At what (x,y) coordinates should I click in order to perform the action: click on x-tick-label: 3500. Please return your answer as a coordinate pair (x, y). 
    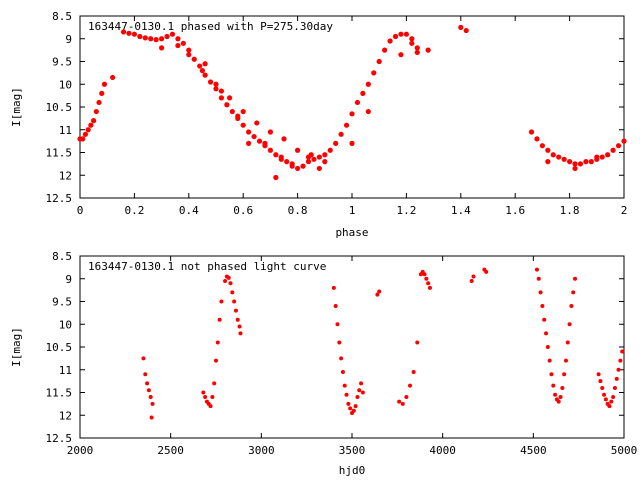
    Looking at the image, I should click on (352, 450).